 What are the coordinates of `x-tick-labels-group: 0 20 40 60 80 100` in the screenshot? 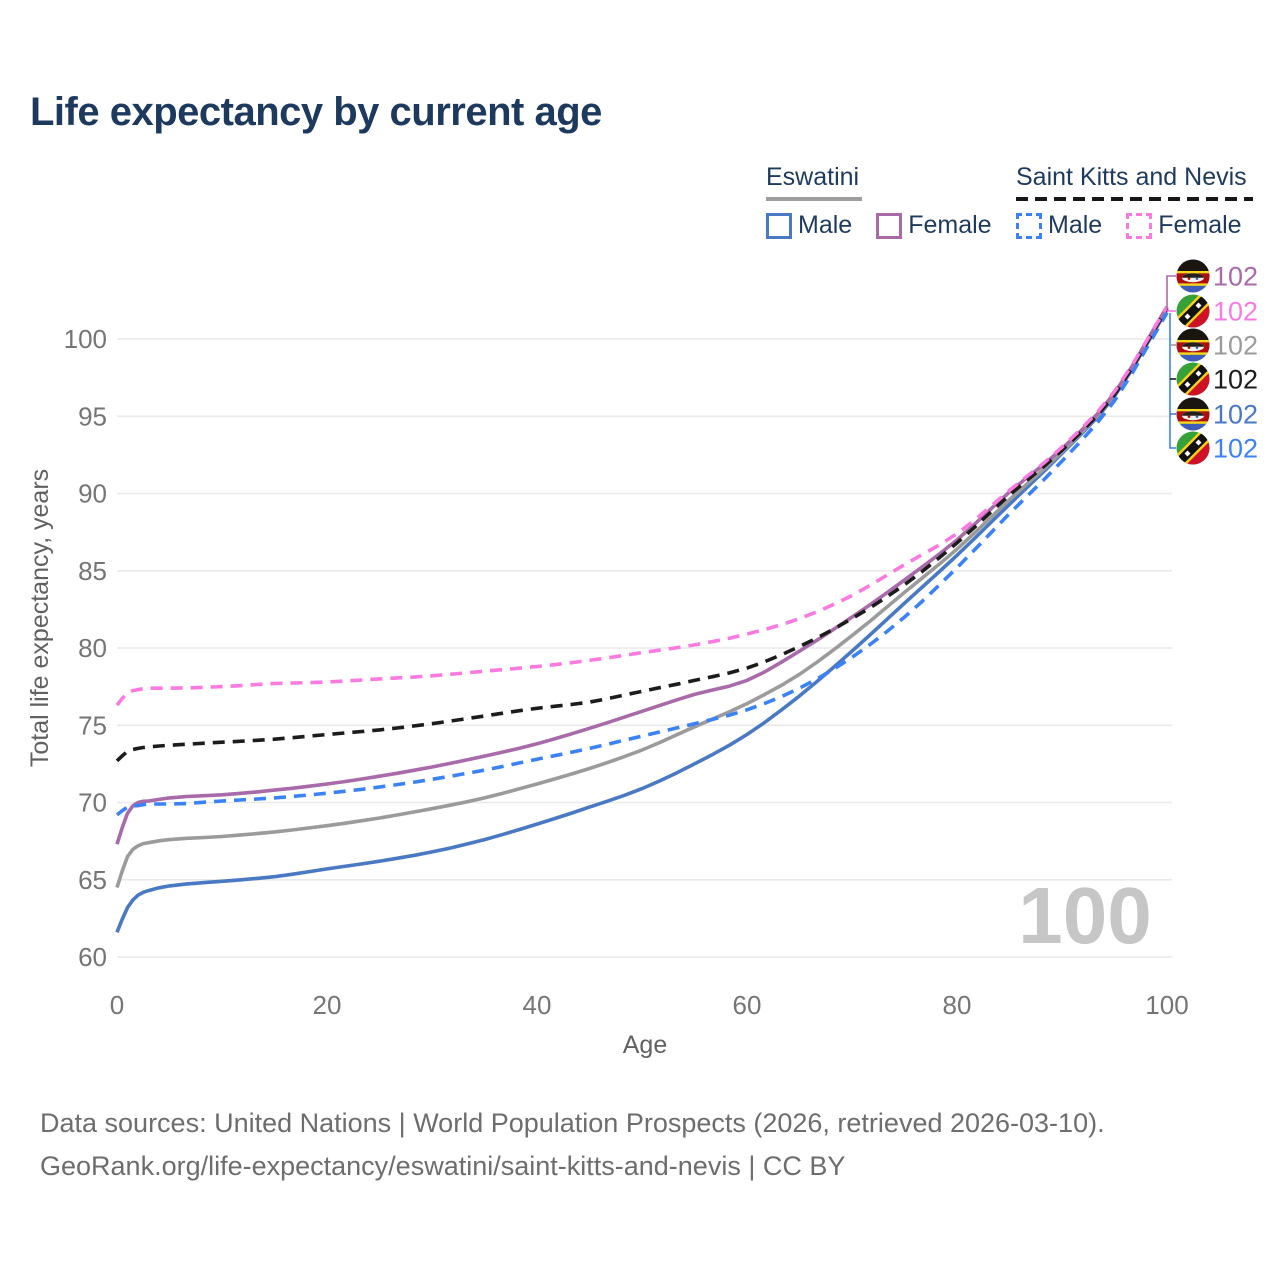 It's located at (649, 1005).